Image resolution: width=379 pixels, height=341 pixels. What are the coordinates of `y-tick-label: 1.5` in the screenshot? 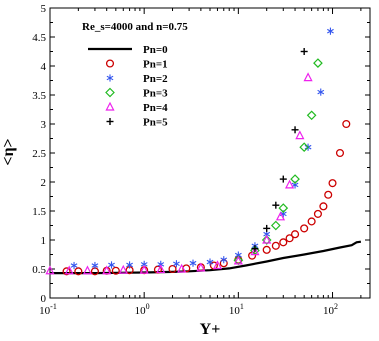 It's located at (39, 212).